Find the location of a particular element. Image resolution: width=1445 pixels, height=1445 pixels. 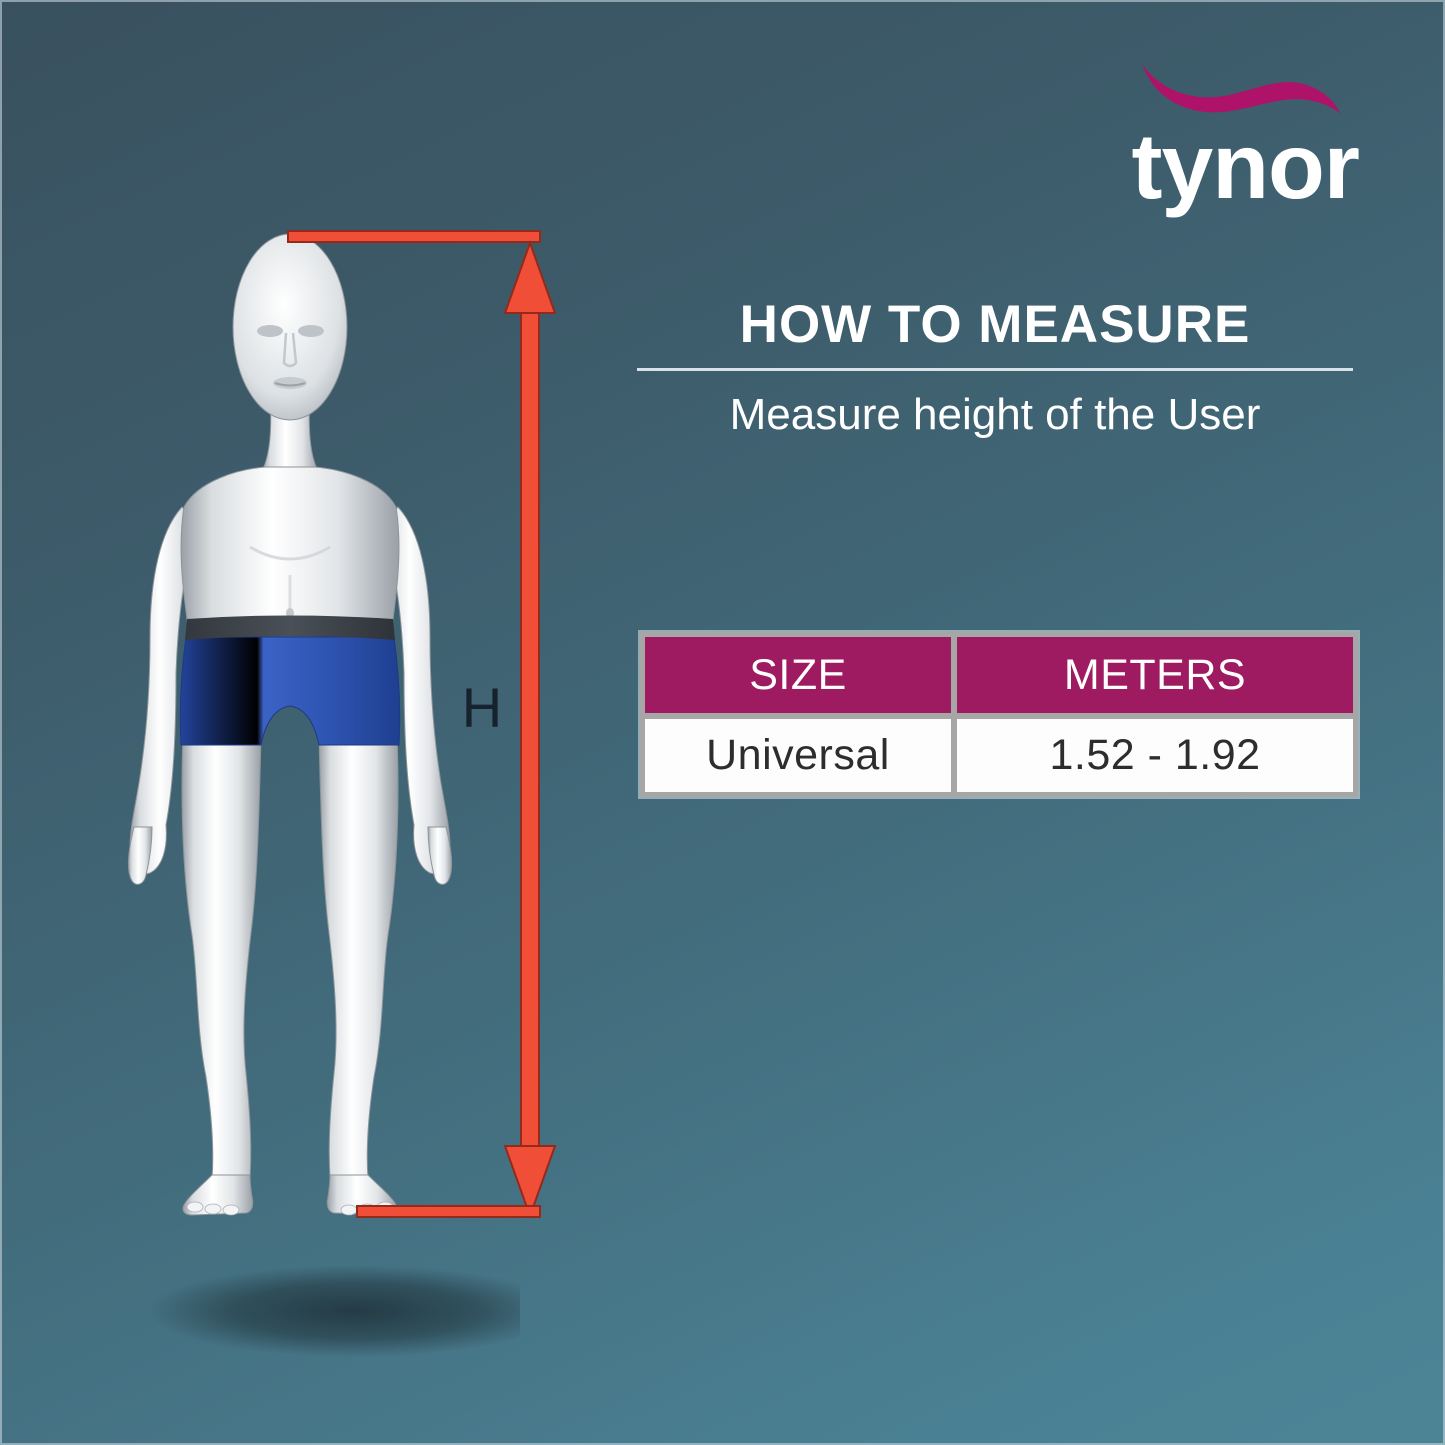

size-column-header: SIZE is located at coordinates (798, 675).